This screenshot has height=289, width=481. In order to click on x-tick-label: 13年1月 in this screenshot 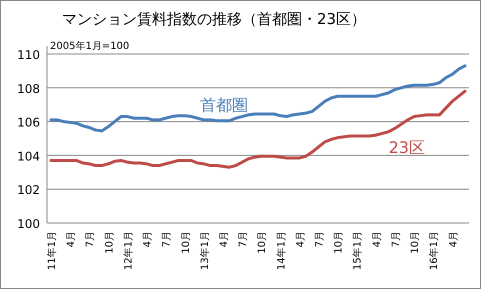, I will do `click(204, 250)`.